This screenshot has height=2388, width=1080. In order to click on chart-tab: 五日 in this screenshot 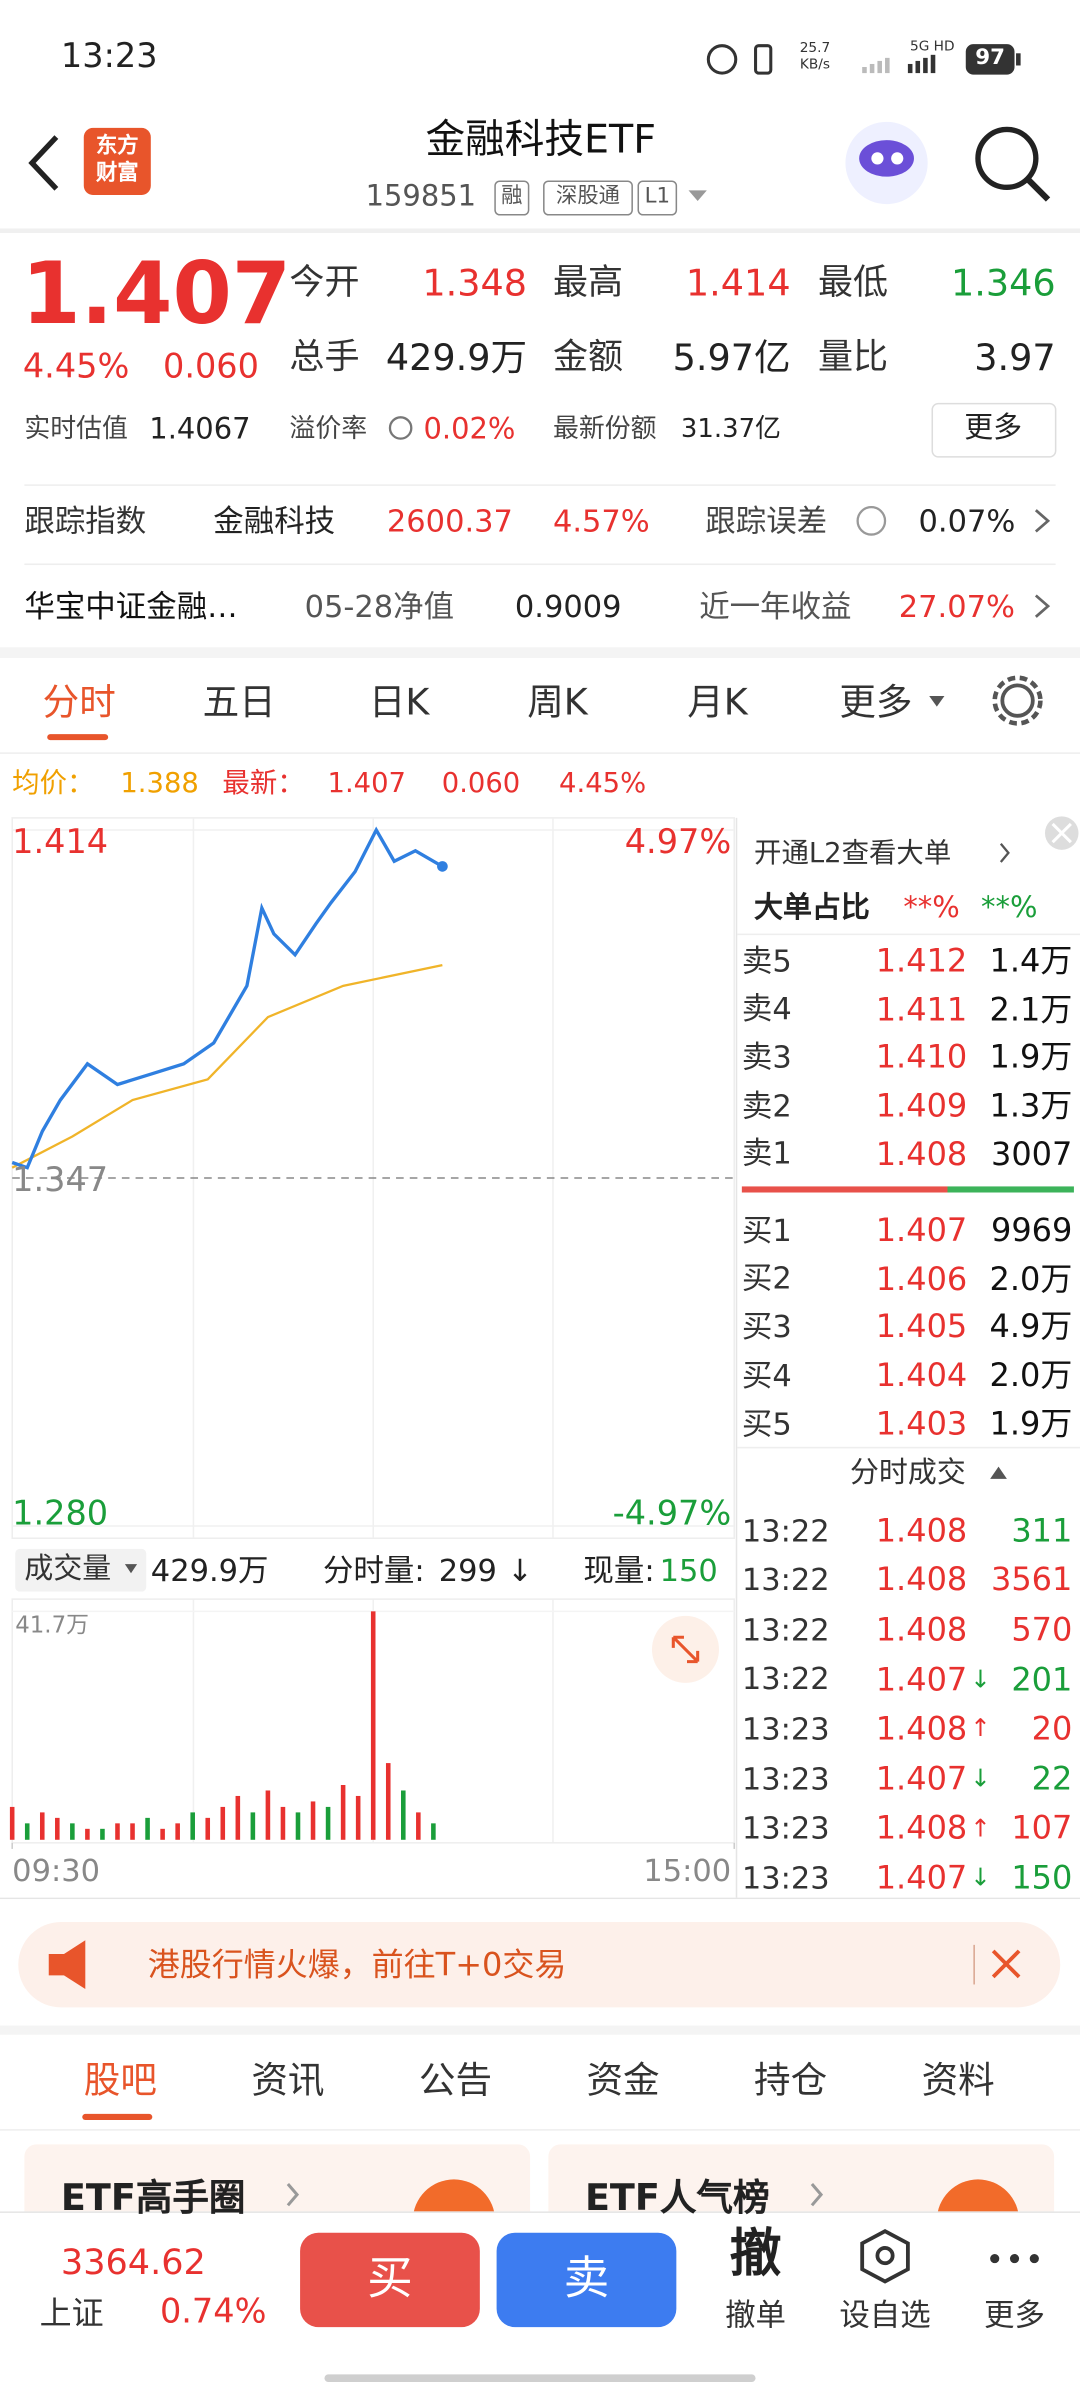, I will do `click(239, 702)`.